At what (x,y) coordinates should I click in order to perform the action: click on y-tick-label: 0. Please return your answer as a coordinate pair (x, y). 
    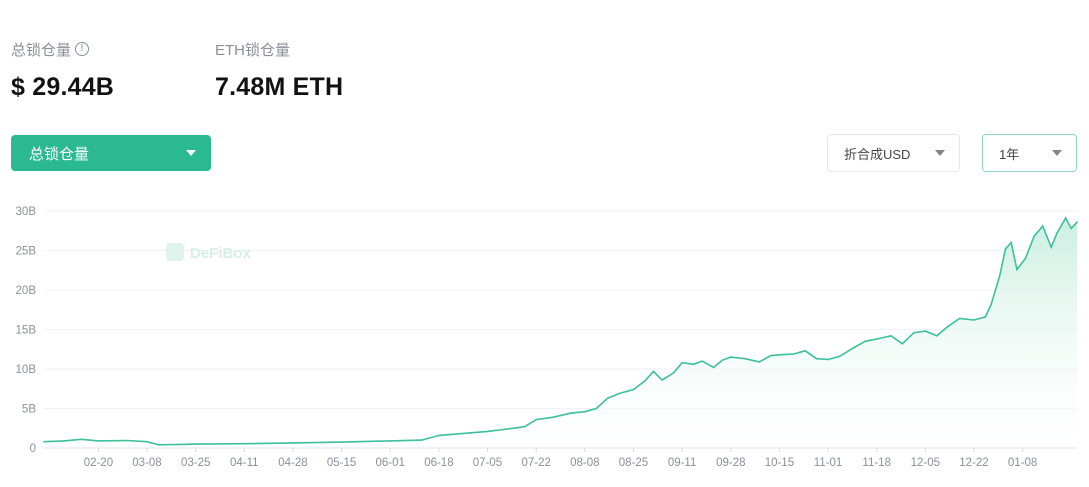
    Looking at the image, I should click on (33, 449).